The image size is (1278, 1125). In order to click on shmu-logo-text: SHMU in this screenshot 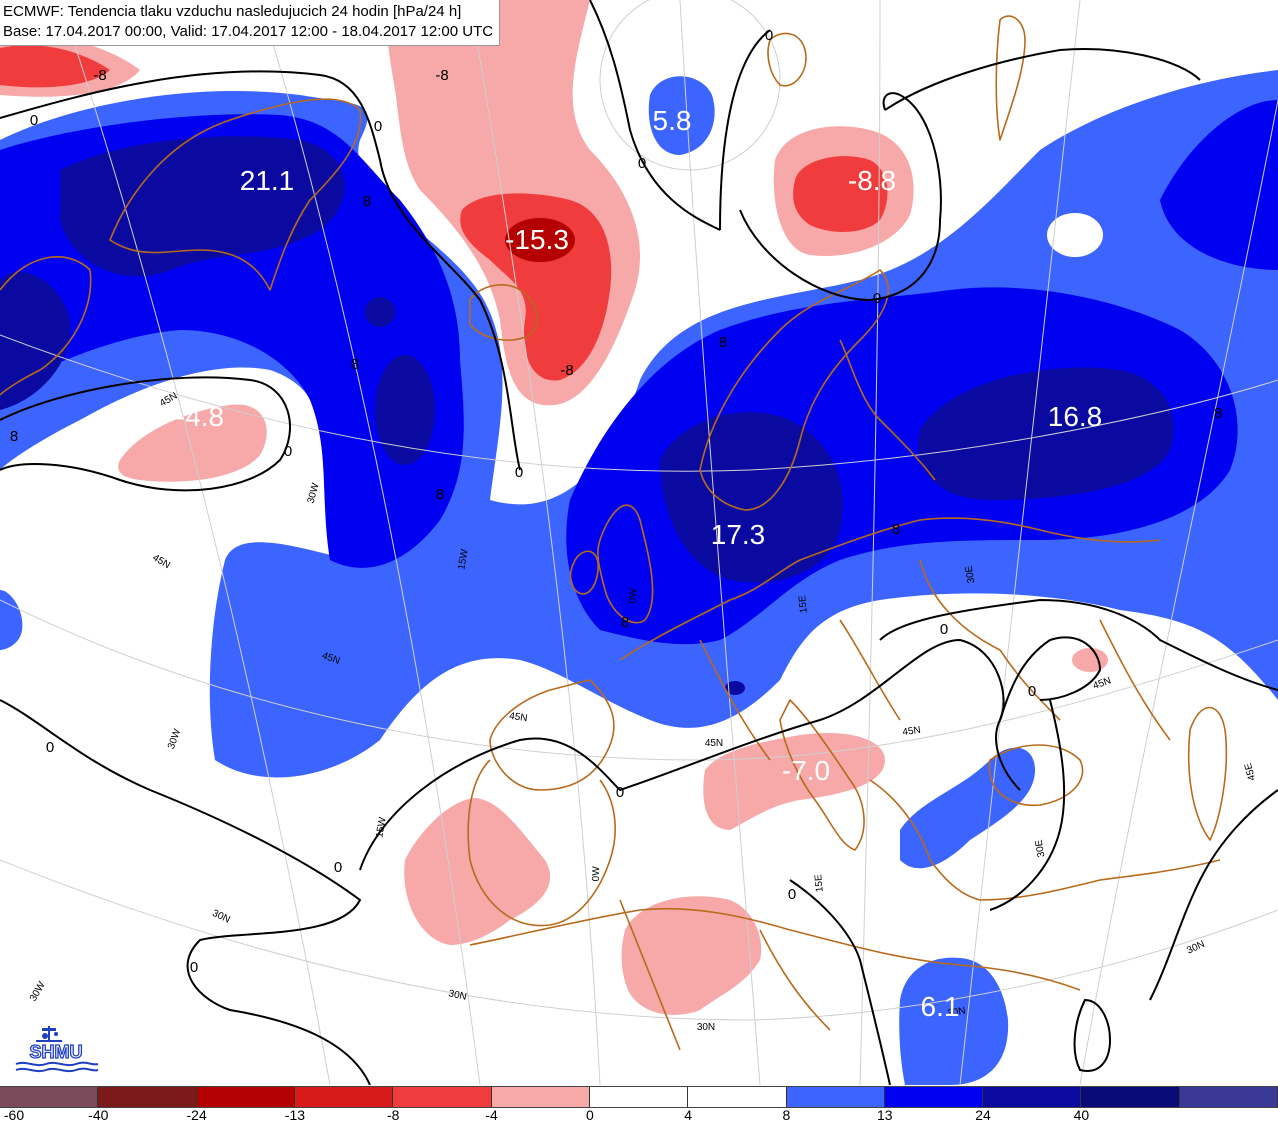, I will do `click(56, 1052)`.